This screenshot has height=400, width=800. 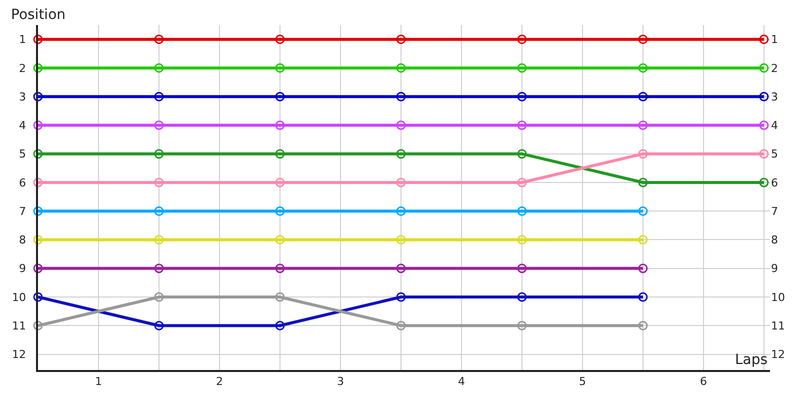 I want to click on y2-tick-label: 5, so click(x=774, y=154).